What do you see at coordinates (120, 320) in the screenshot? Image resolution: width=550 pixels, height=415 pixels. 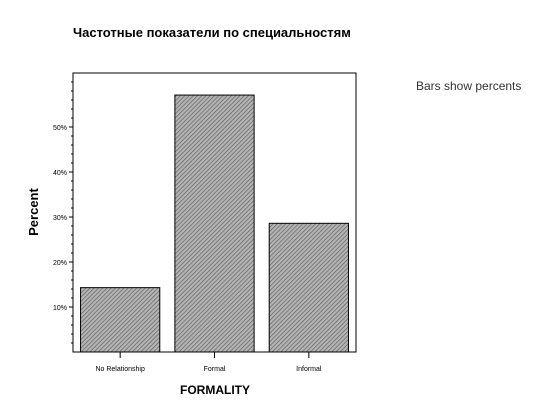 I see `bar-no-relationship` at bounding box center [120, 320].